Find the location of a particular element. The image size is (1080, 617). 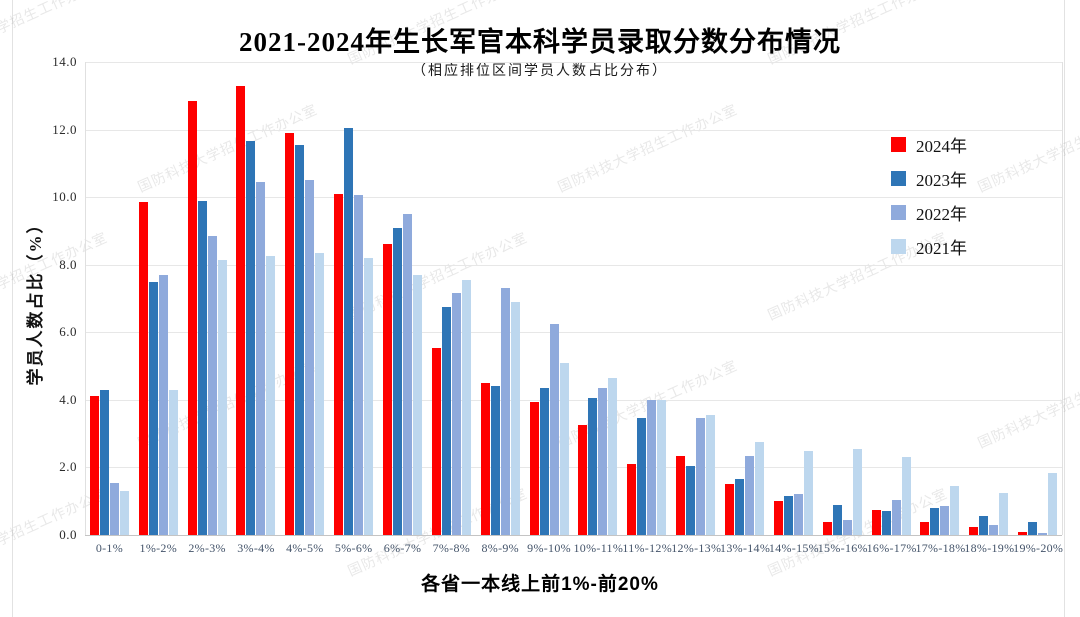

bar-group-5%-6% is located at coordinates (353, 298).